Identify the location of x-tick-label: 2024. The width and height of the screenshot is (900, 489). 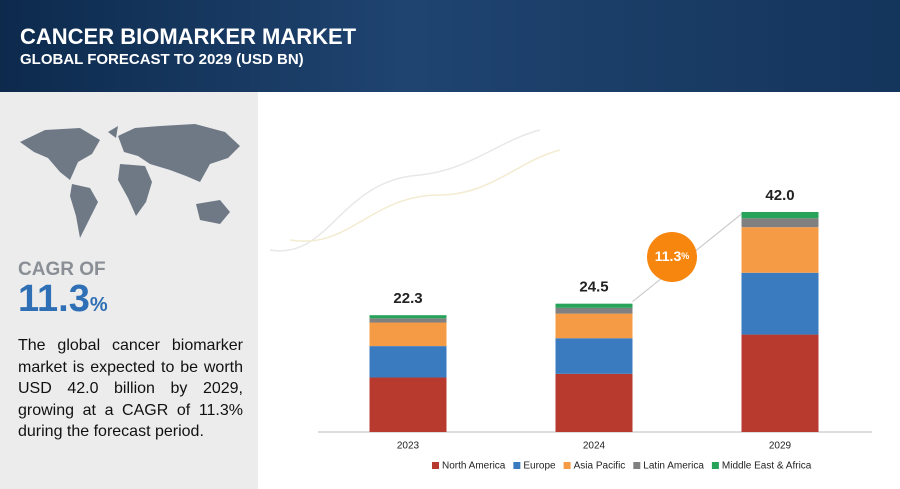
(594, 446).